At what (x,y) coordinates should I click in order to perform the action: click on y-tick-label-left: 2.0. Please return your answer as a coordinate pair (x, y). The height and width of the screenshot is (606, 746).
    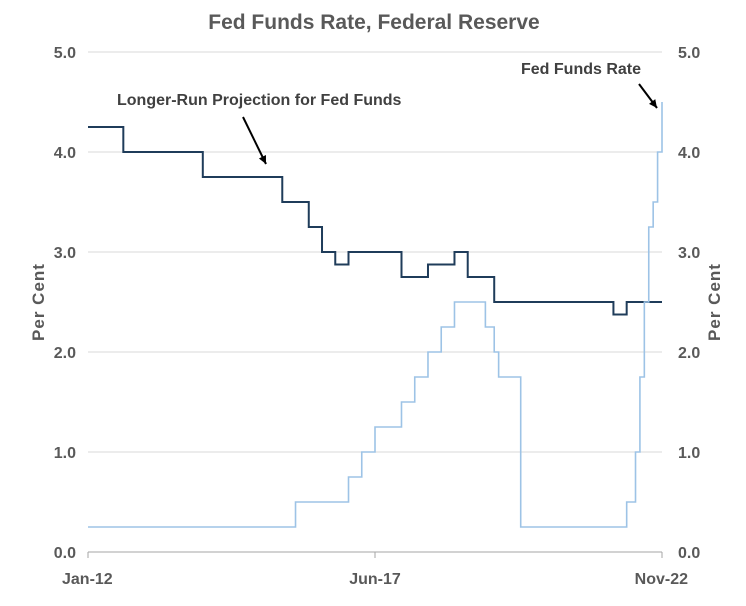
    Looking at the image, I should click on (65, 353).